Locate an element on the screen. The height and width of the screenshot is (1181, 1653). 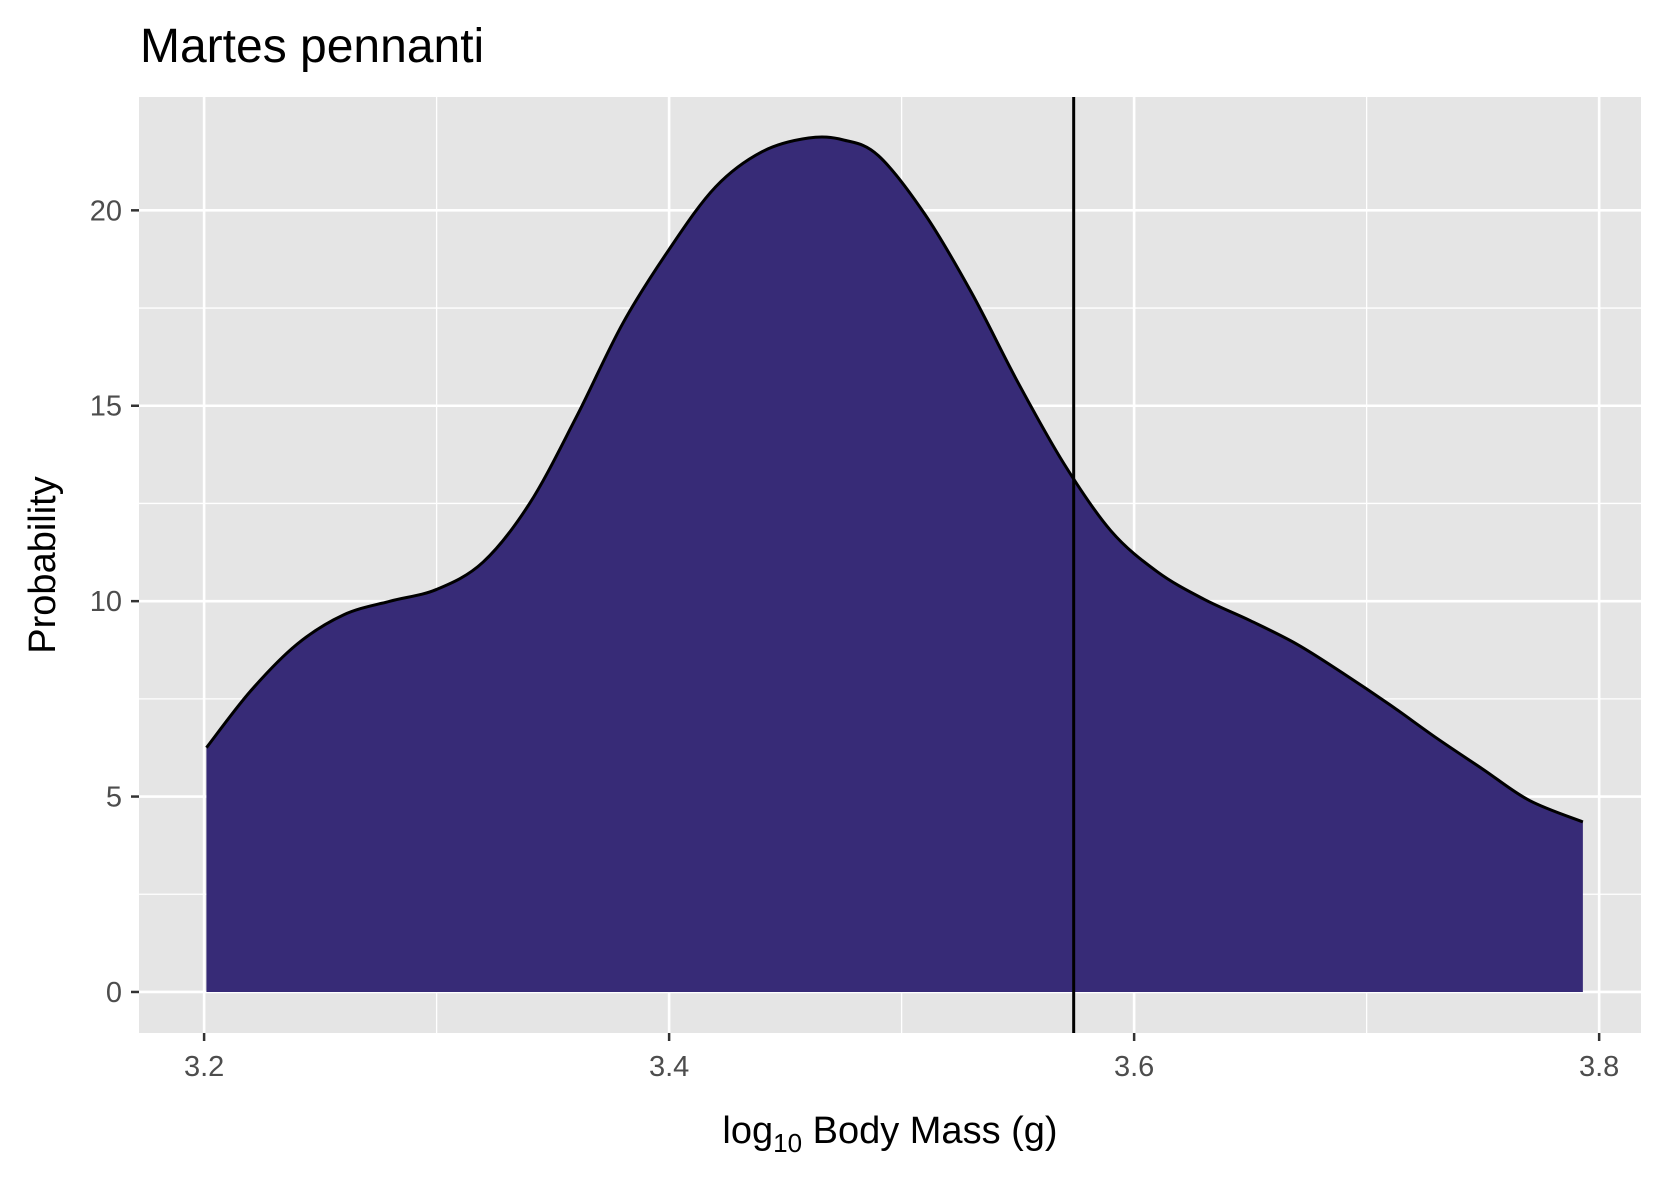
x-axis-title-subscript: 10 is located at coordinates (787, 1143).